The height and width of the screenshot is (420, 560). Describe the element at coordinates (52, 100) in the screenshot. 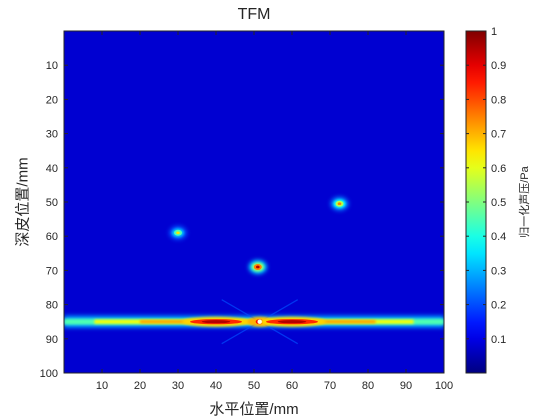

I see `y-tick-label: 20` at that location.